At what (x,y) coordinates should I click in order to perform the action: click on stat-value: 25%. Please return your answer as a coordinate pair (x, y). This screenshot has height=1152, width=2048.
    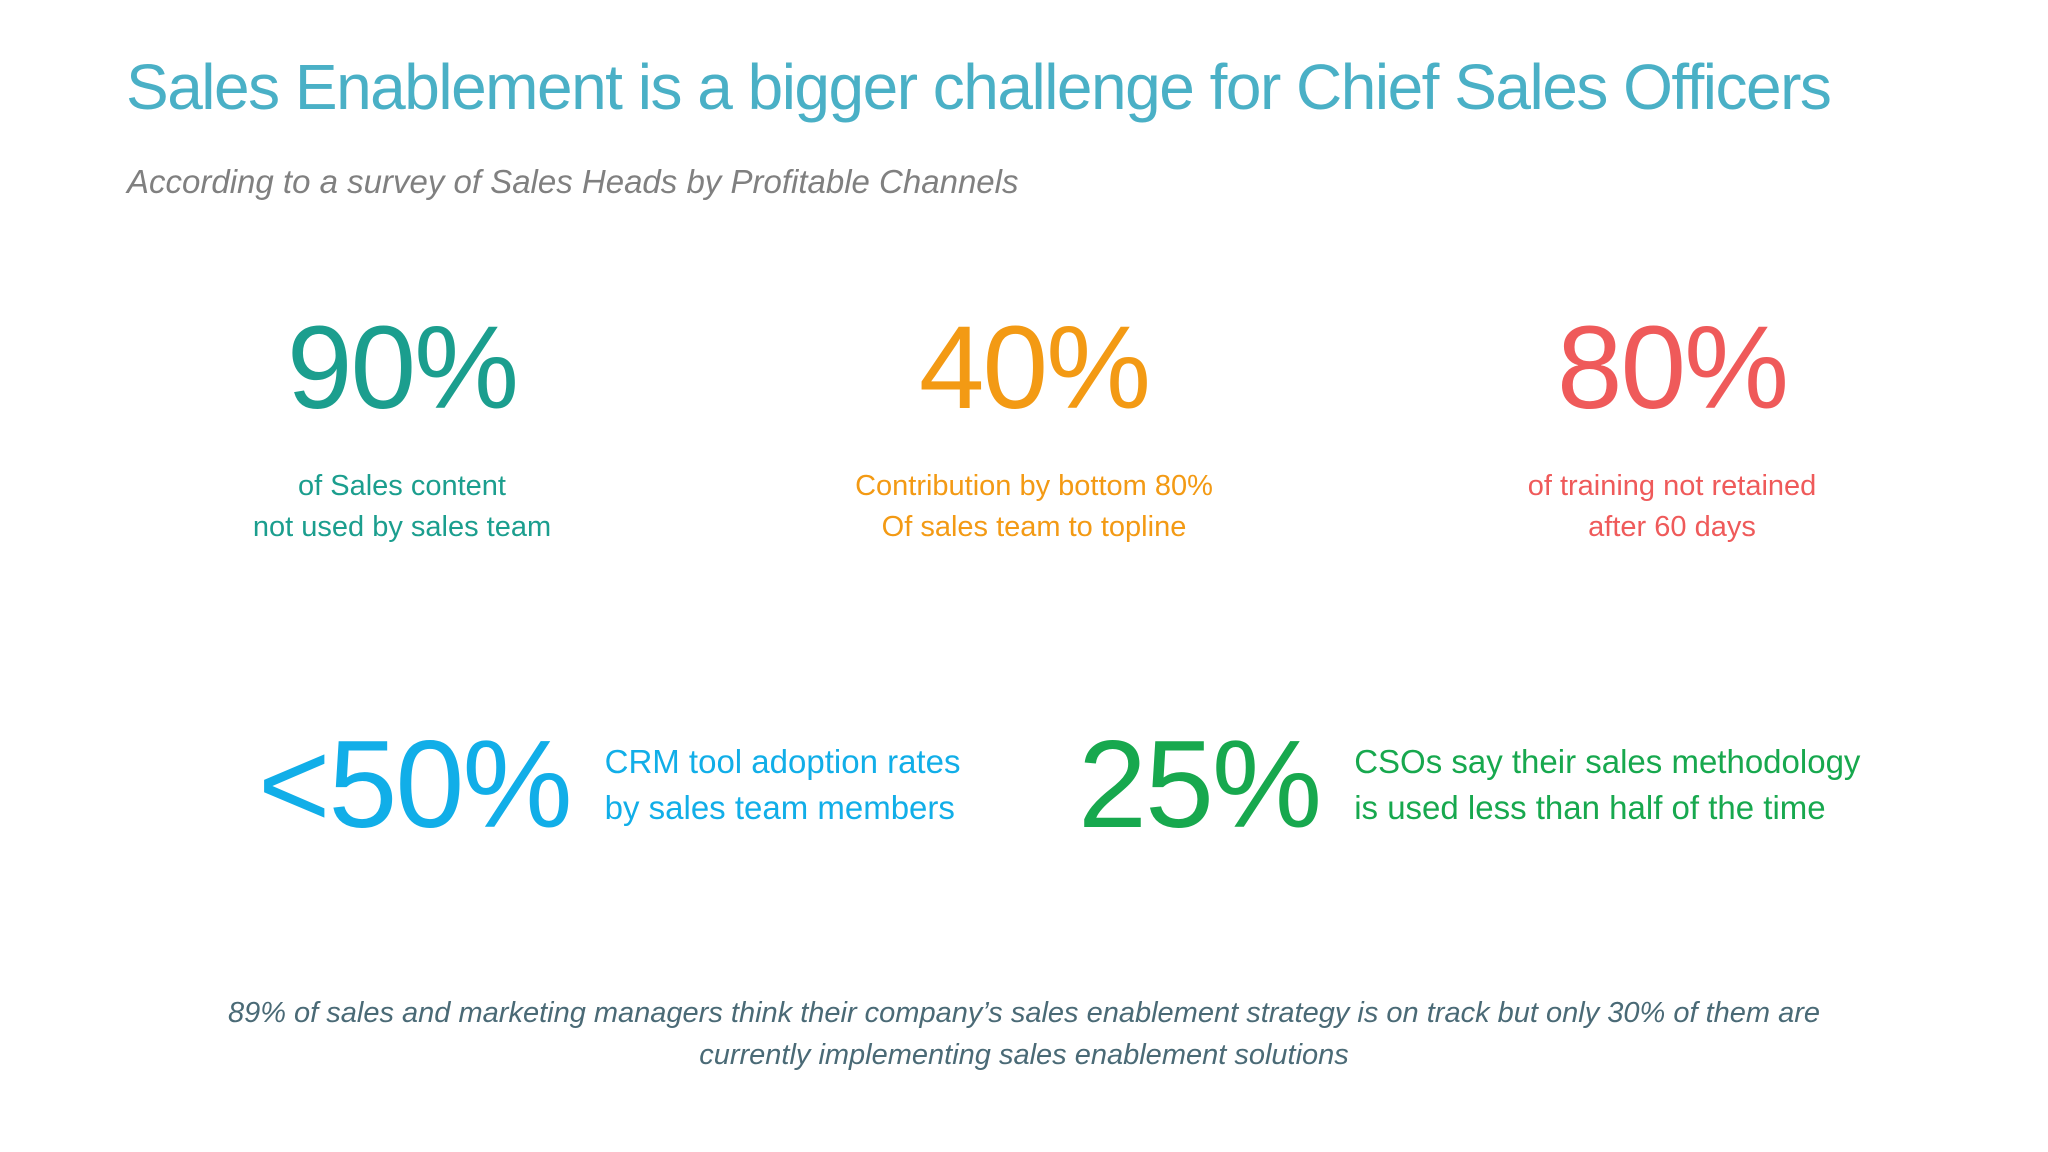
    Looking at the image, I should click on (1200, 785).